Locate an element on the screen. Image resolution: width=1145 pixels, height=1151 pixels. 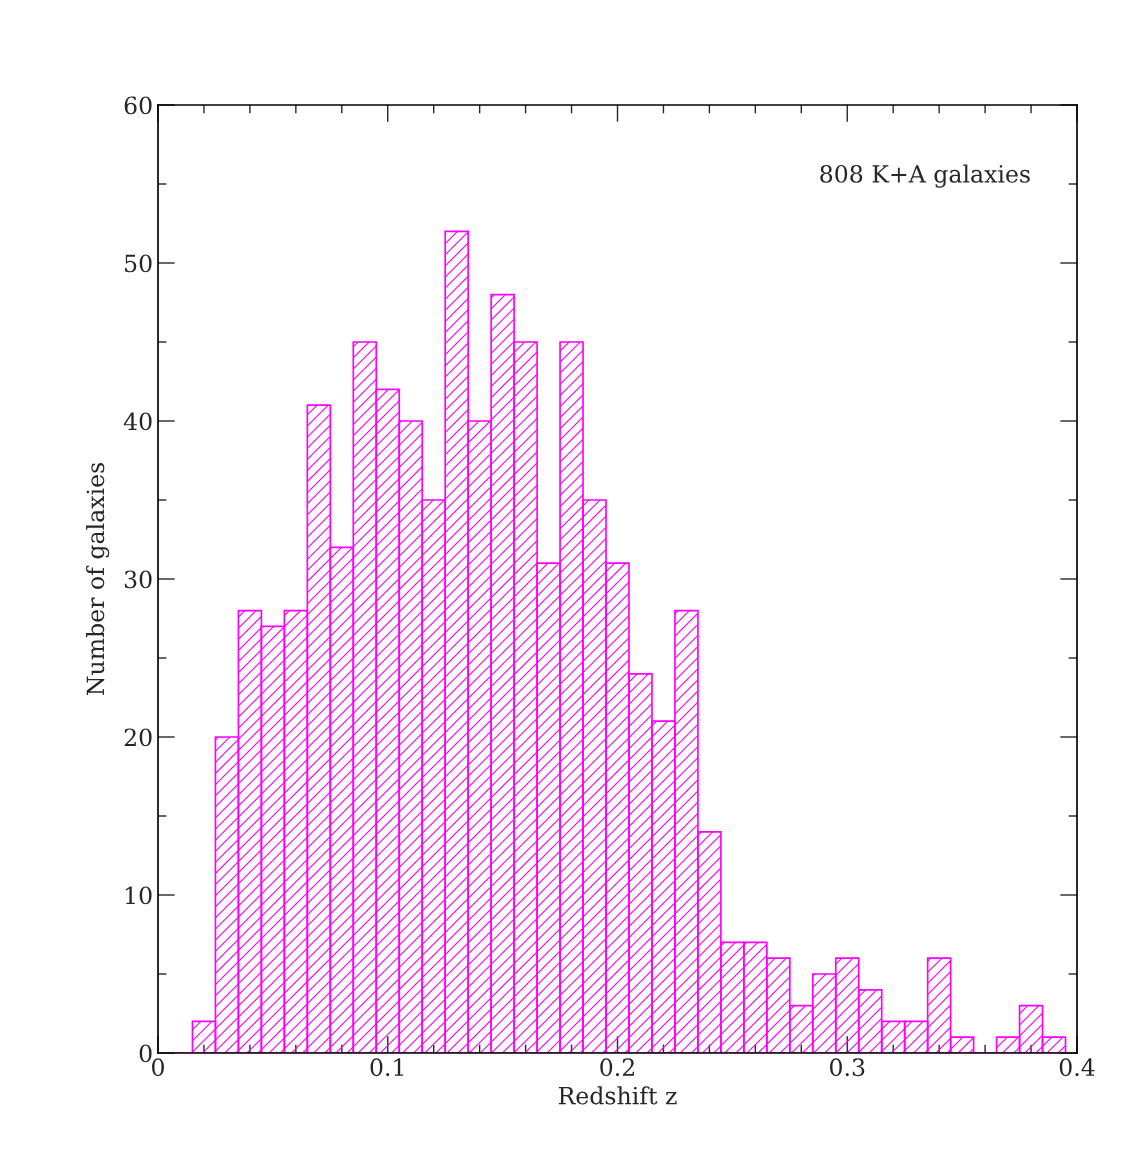
y-tick-label: 0 is located at coordinates (145, 1053).